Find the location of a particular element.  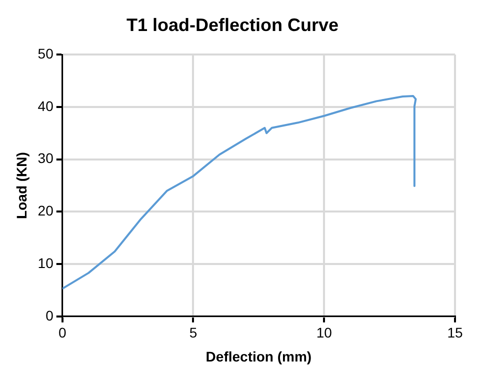

y-tick-label: 10 is located at coordinates (46, 262).